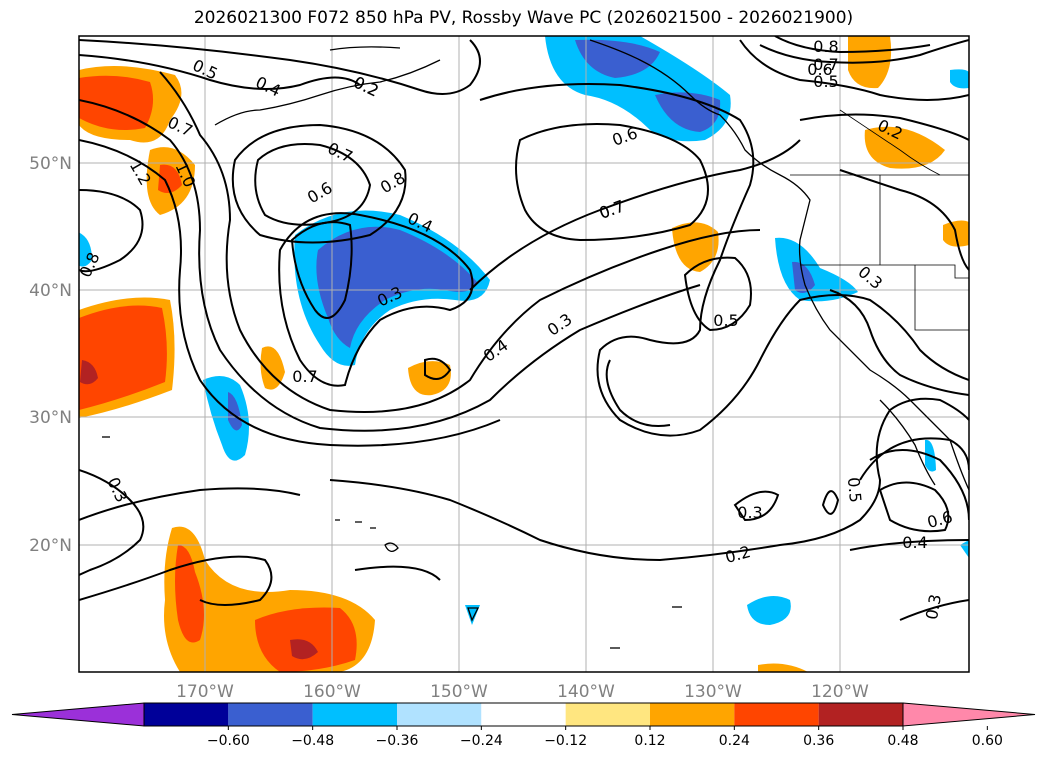 This screenshot has height=765, width=1047. I want to click on lat-label: 30°N, so click(50, 418).